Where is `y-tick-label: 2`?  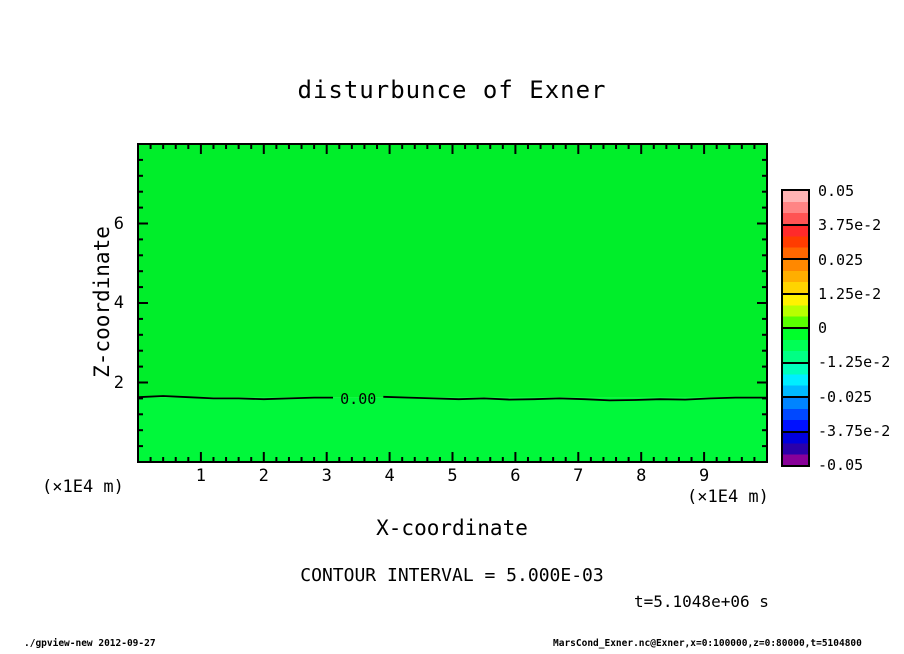 y-tick-label: 2 is located at coordinates (118, 382).